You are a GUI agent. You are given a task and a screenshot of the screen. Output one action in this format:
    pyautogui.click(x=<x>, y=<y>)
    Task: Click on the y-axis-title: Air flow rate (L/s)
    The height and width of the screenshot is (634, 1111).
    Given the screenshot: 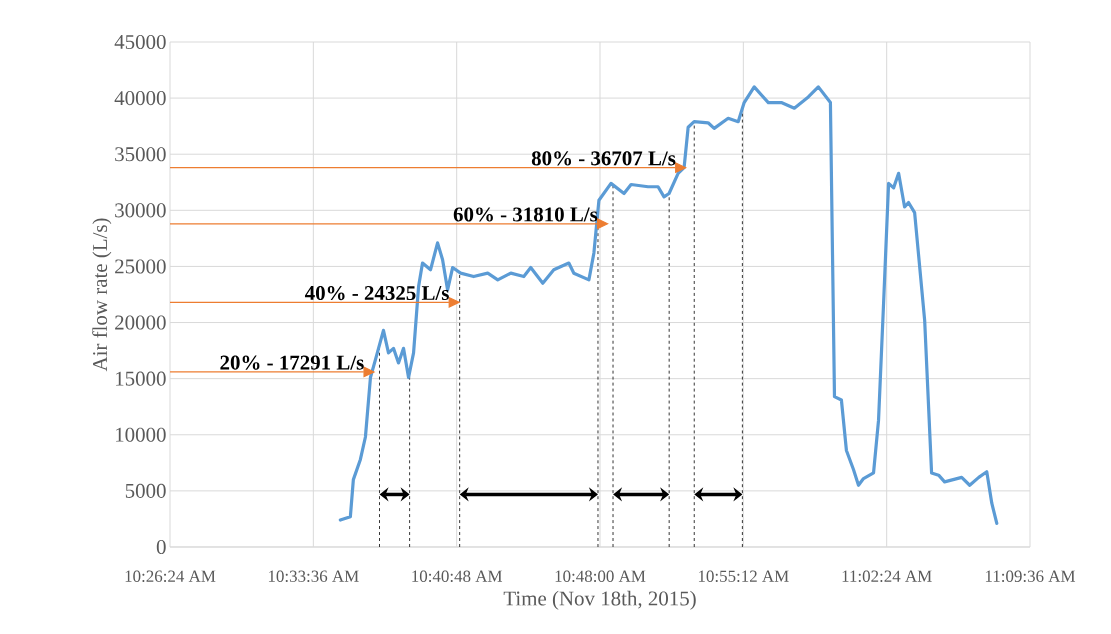 What is the action you would take?
    pyautogui.click(x=102, y=295)
    